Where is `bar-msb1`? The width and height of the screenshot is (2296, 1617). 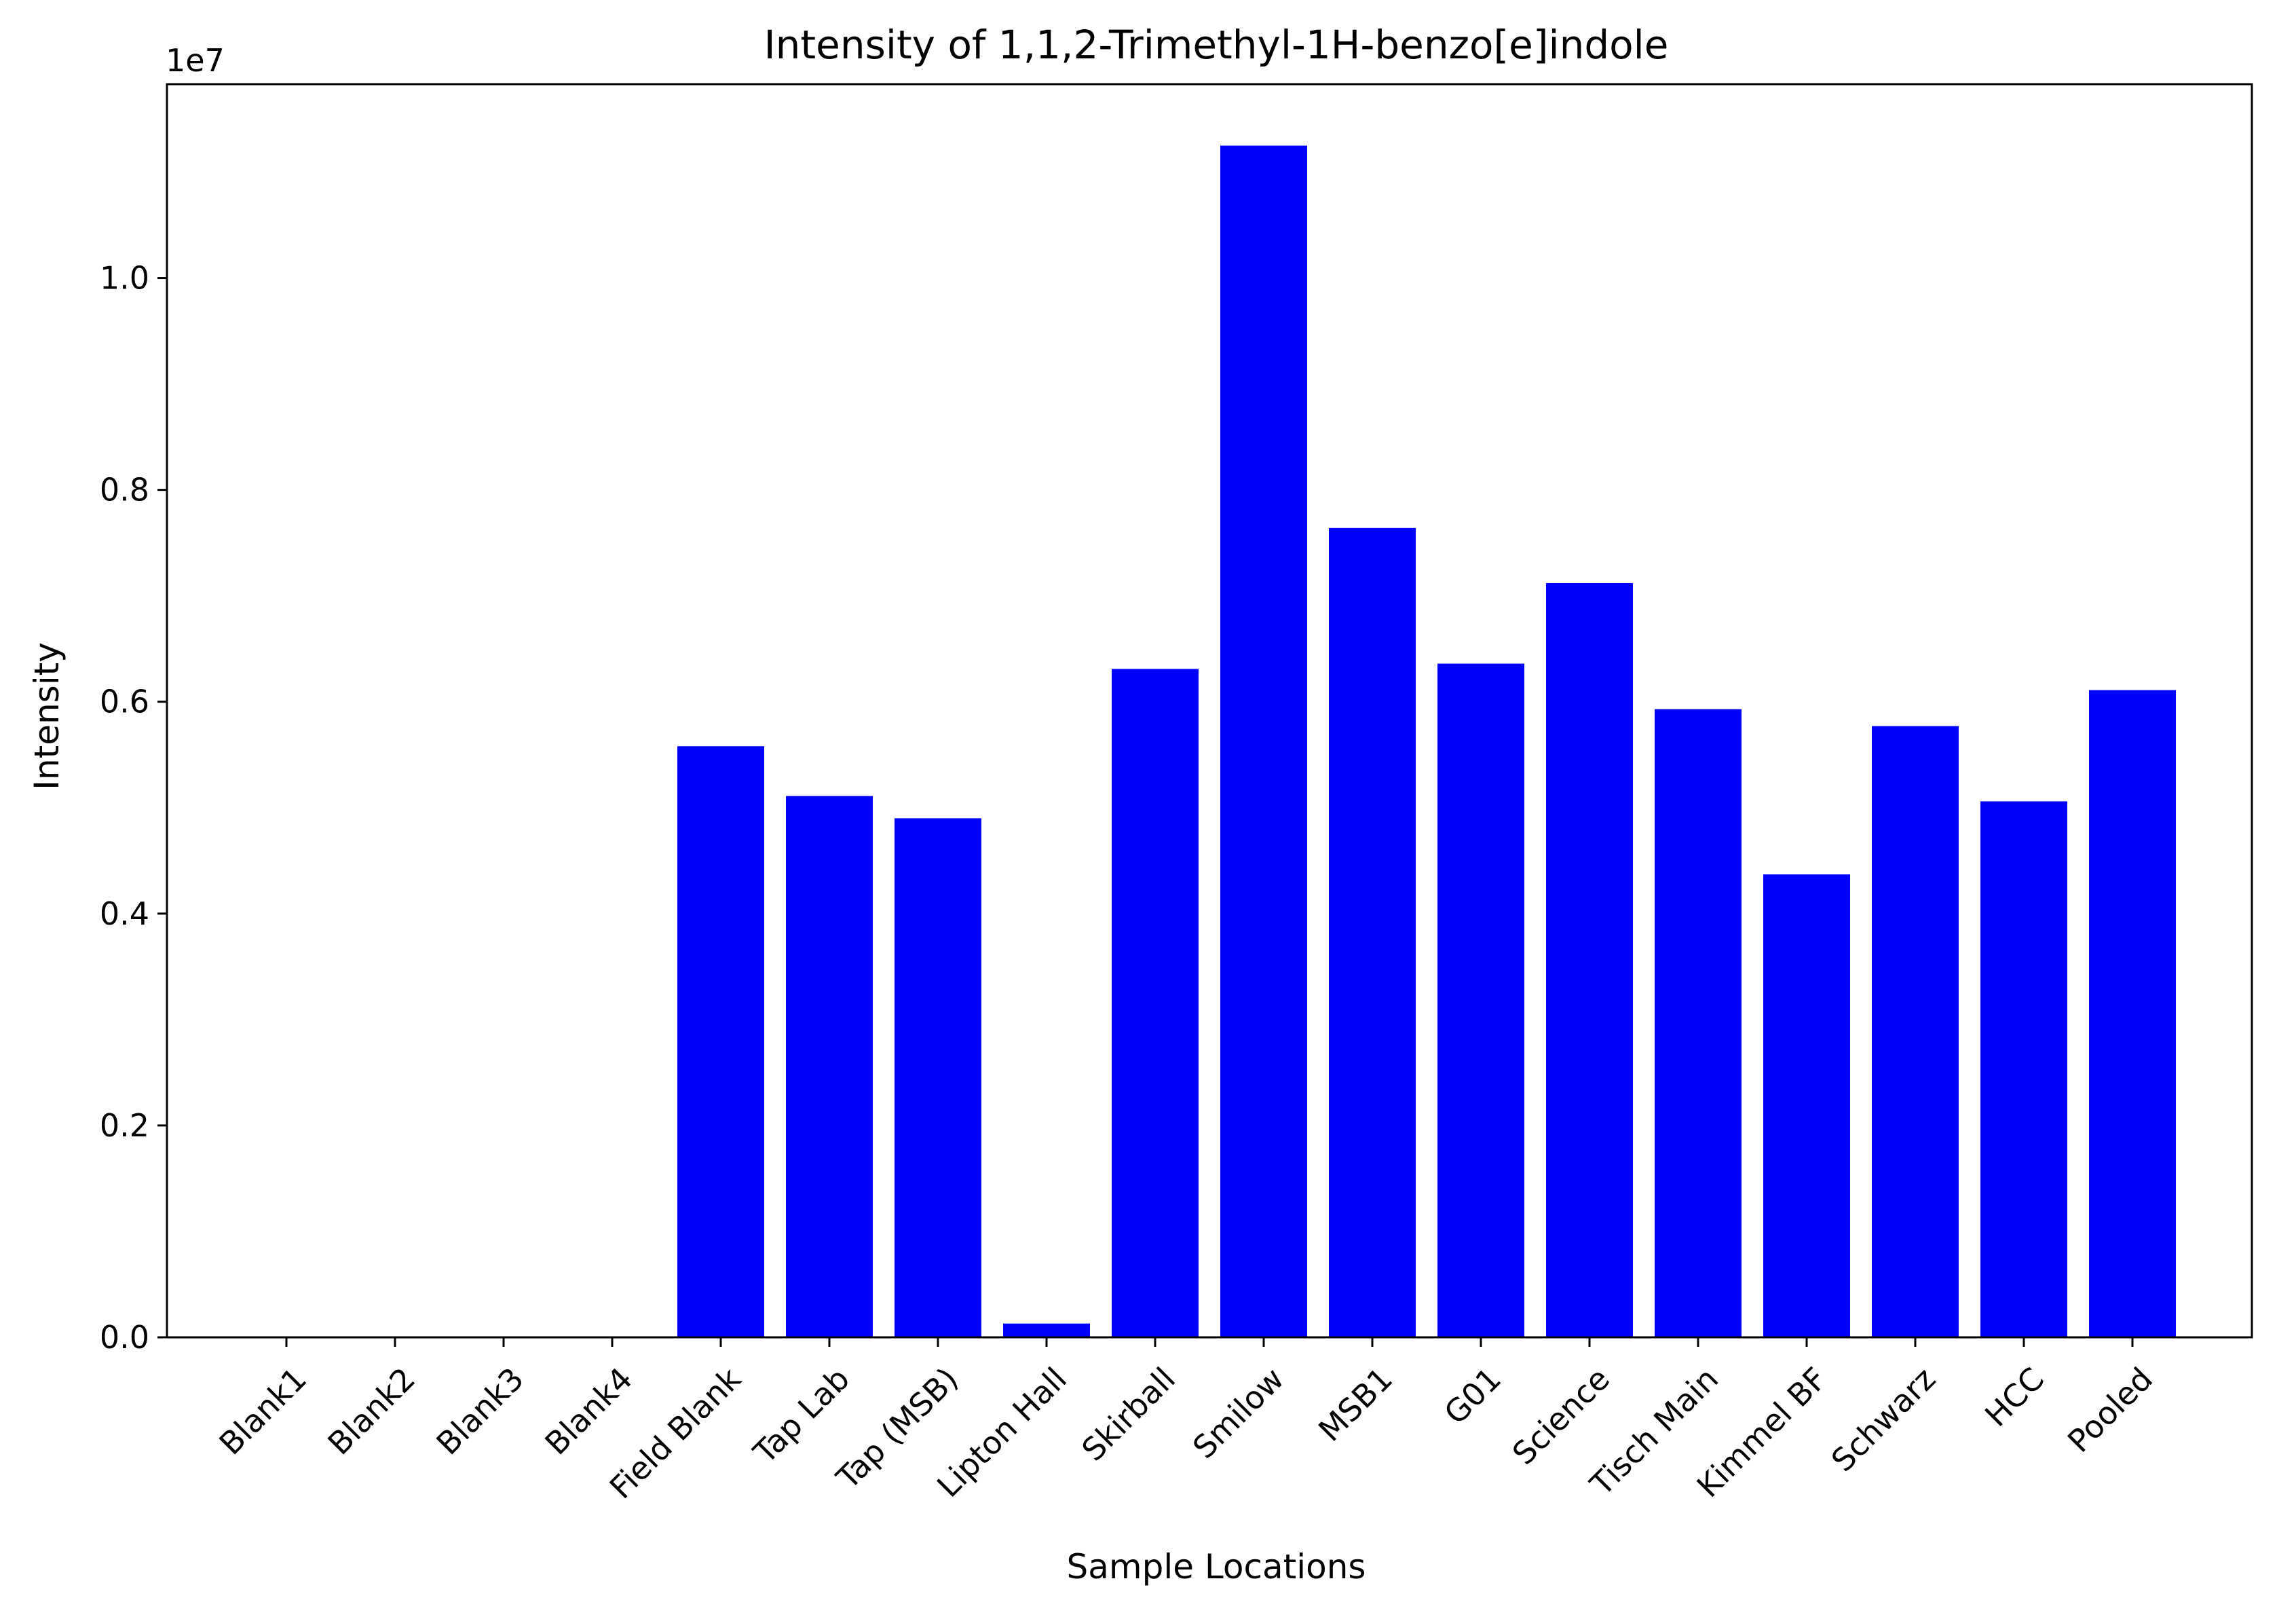
bar-msb1 is located at coordinates (1372, 932).